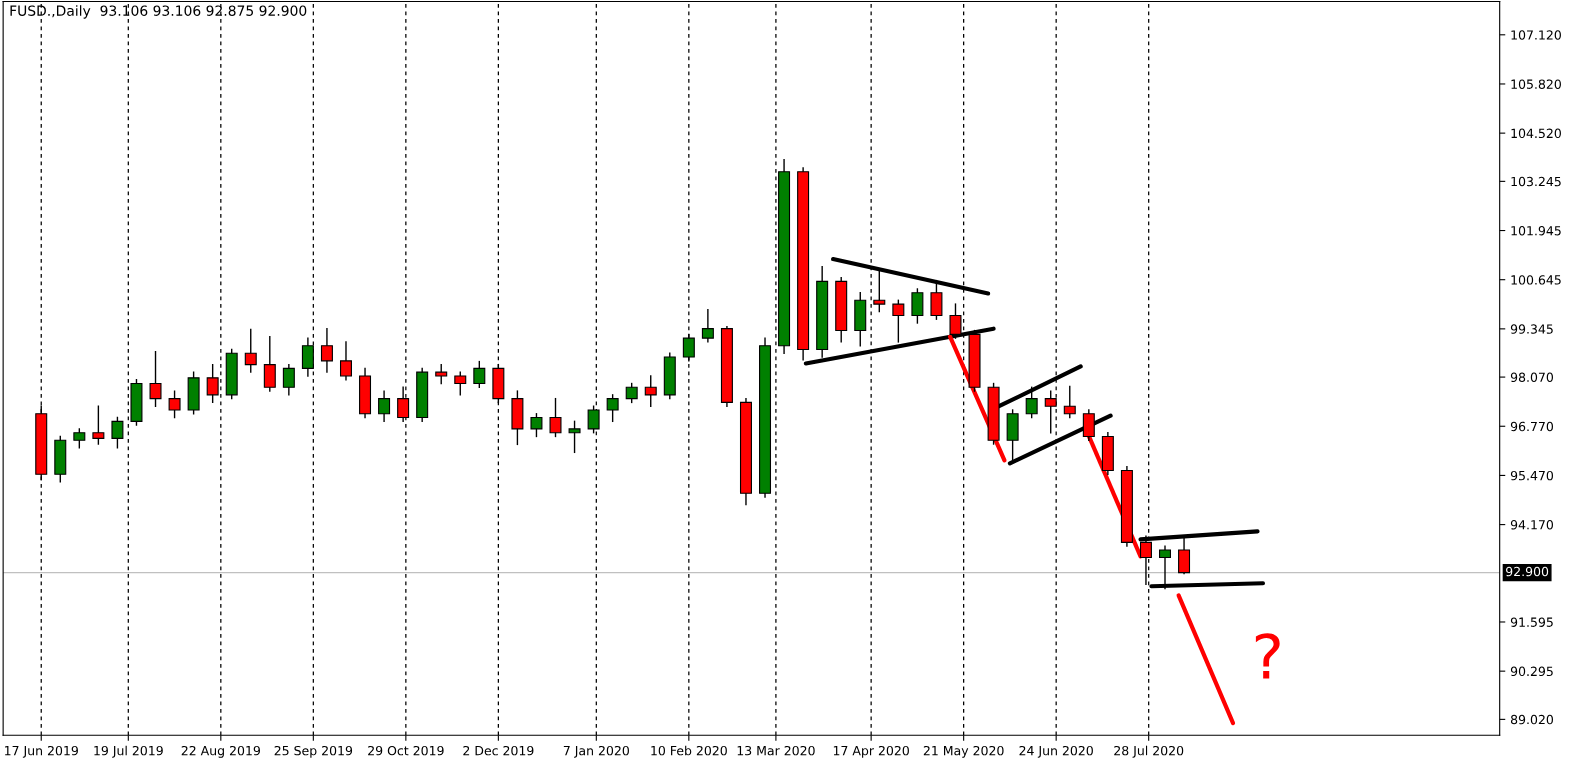  I want to click on y-tick-label: 99.345, so click(1531, 329).